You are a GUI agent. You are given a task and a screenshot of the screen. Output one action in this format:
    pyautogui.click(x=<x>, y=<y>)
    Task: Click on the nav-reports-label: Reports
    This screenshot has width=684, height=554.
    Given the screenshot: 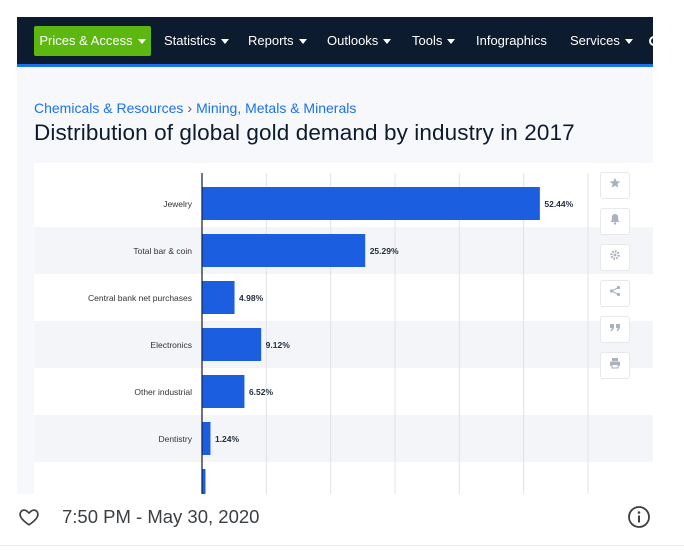 What is the action you would take?
    pyautogui.click(x=271, y=40)
    